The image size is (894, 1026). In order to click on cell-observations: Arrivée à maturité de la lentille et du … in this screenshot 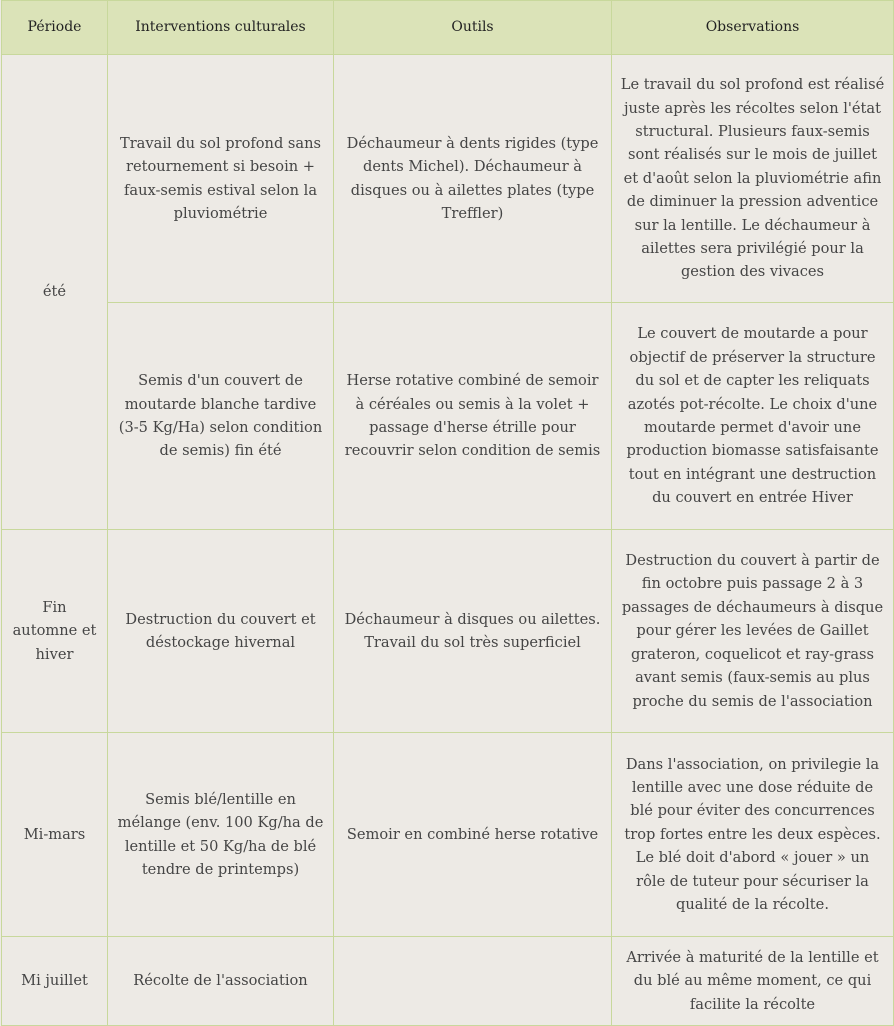, I will do `click(752, 981)`.